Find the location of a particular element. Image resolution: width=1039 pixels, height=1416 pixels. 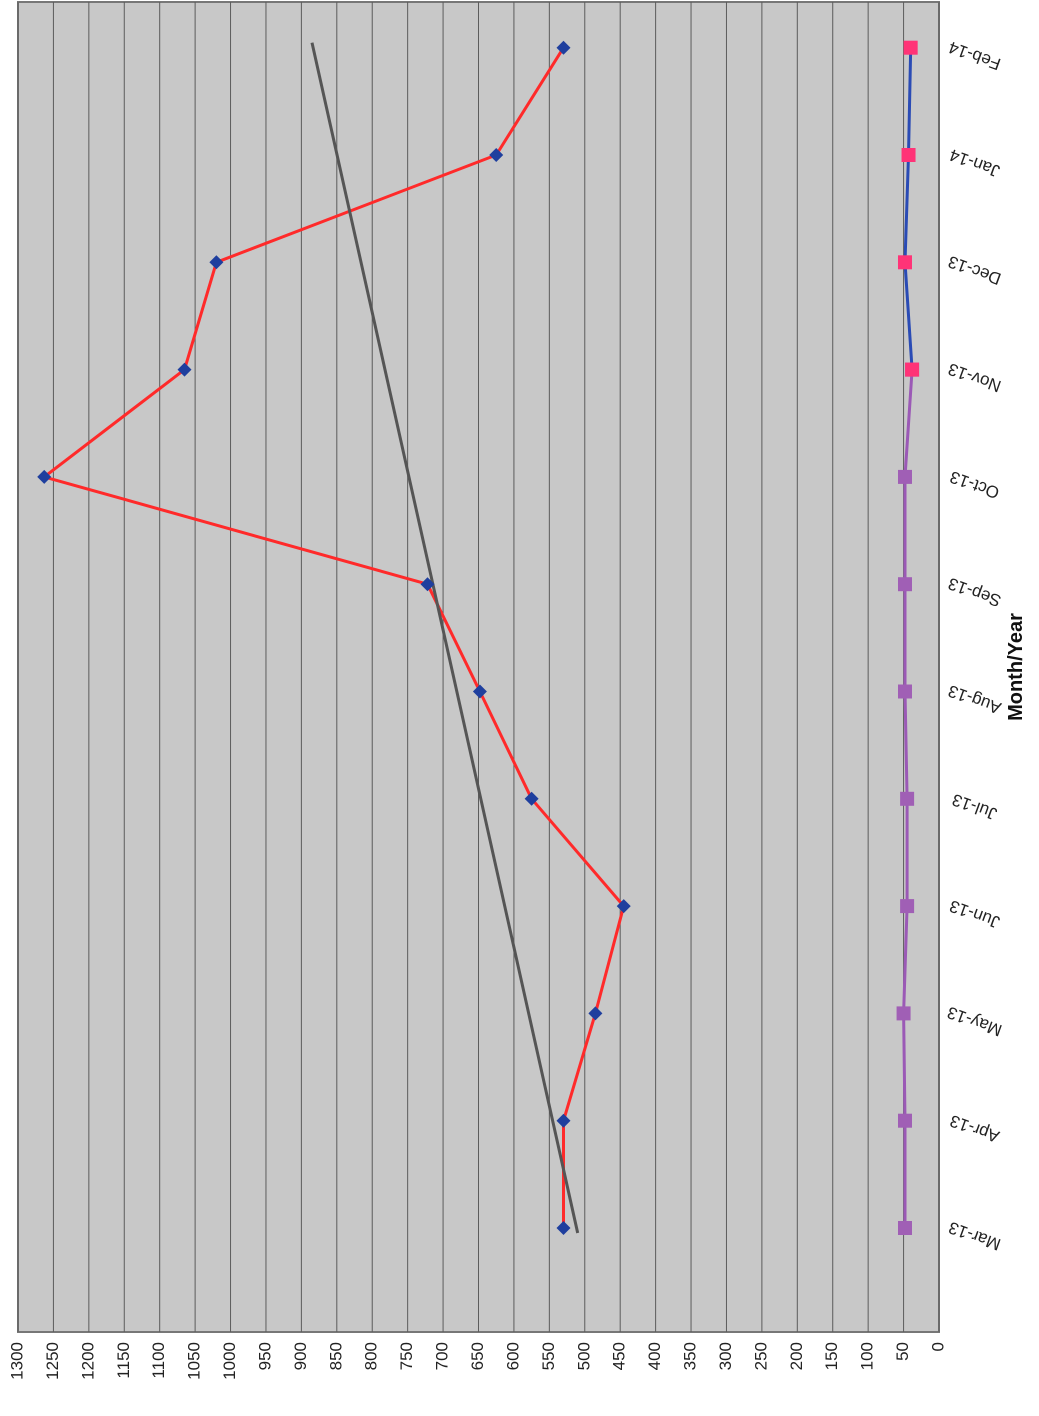

x-tick-label: May-13 is located at coordinates (975, 1021).